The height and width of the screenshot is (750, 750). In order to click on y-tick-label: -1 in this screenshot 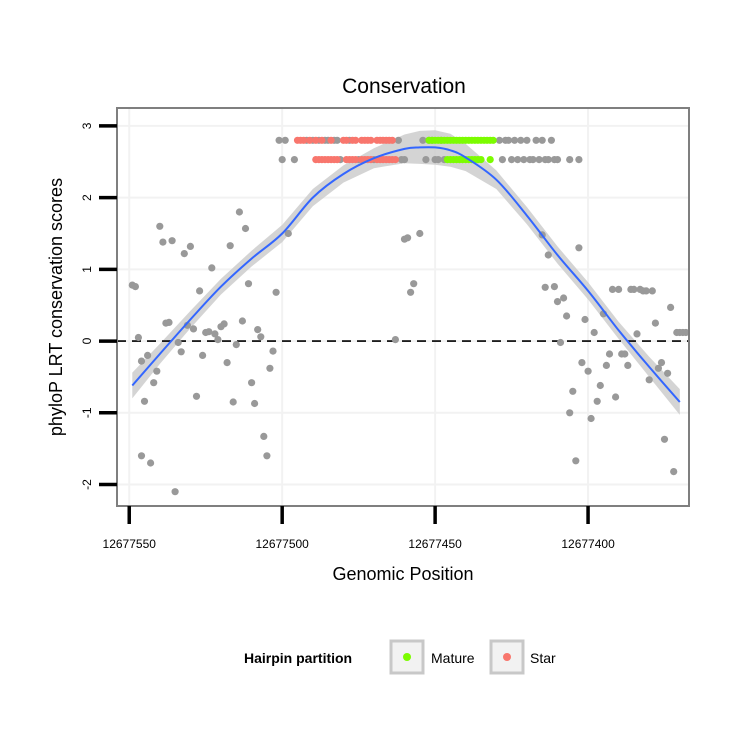, I will do `click(87, 412)`.